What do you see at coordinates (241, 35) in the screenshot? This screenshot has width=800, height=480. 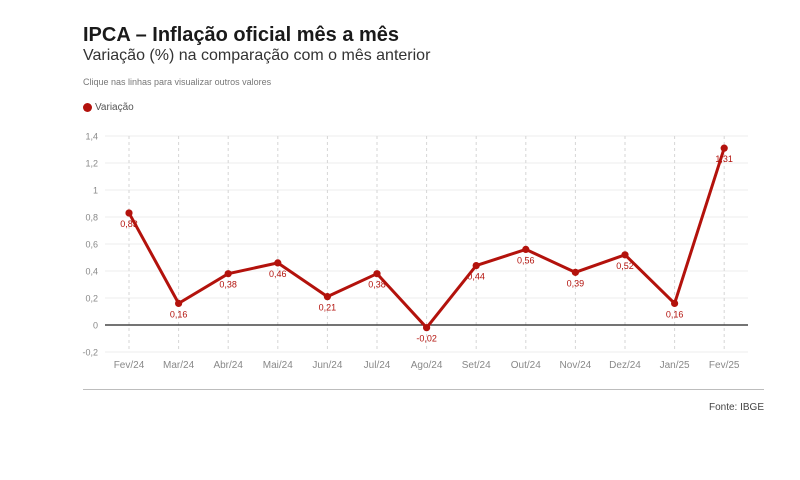 I see `chart-title: IPCA – Inflação oficial mês a mês` at bounding box center [241, 35].